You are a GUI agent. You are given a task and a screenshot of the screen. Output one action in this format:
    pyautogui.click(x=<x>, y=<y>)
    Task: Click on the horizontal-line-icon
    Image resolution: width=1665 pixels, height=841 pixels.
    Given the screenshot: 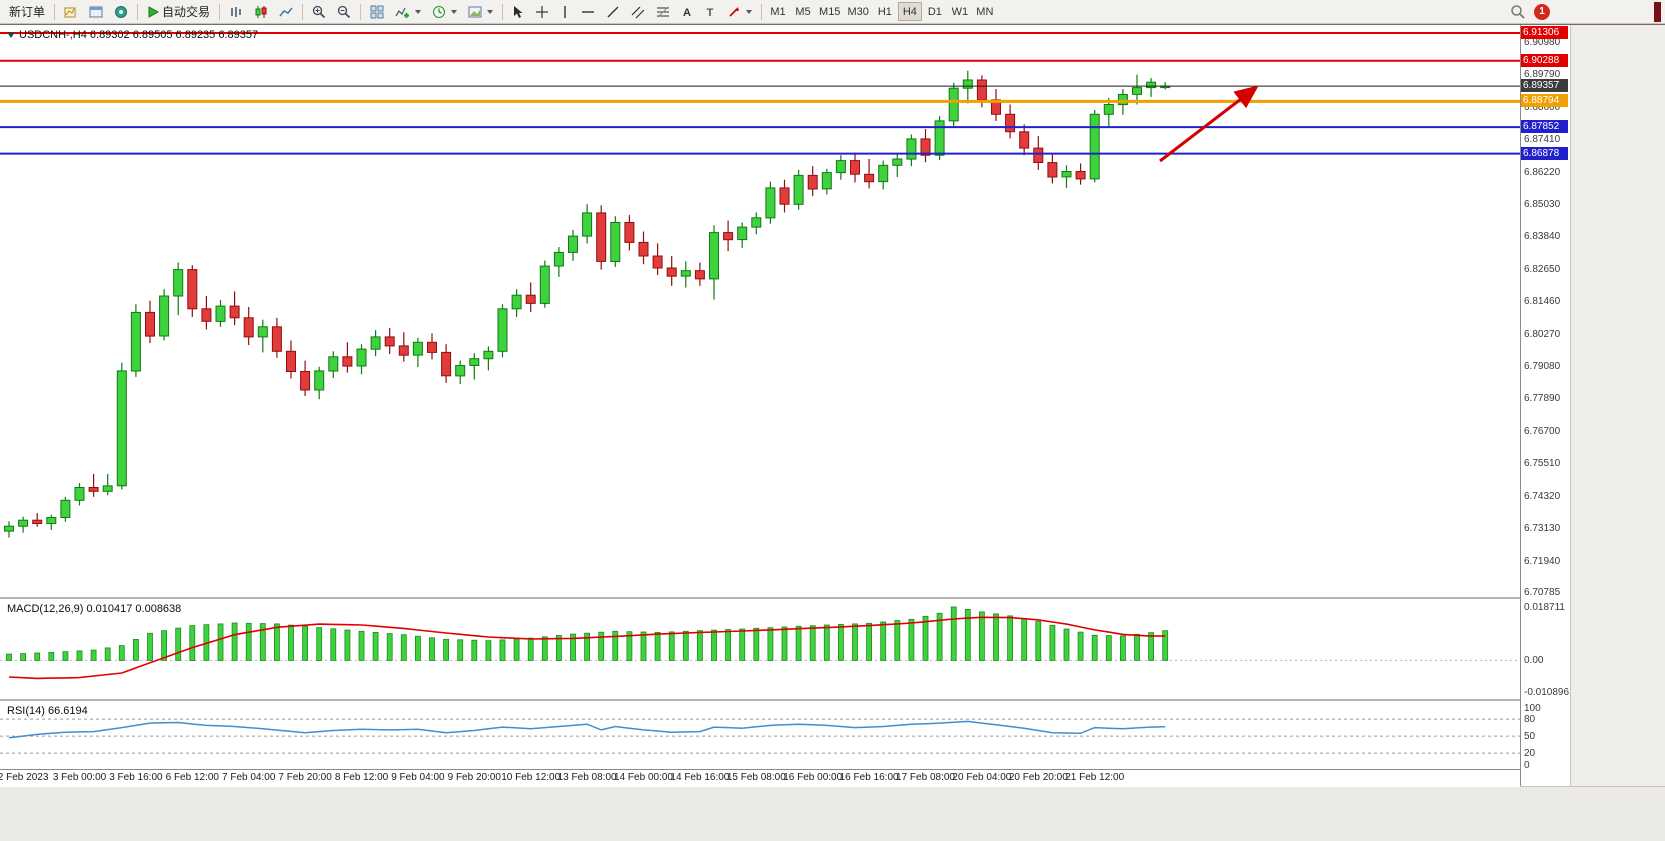 What is the action you would take?
    pyautogui.click(x=588, y=12)
    